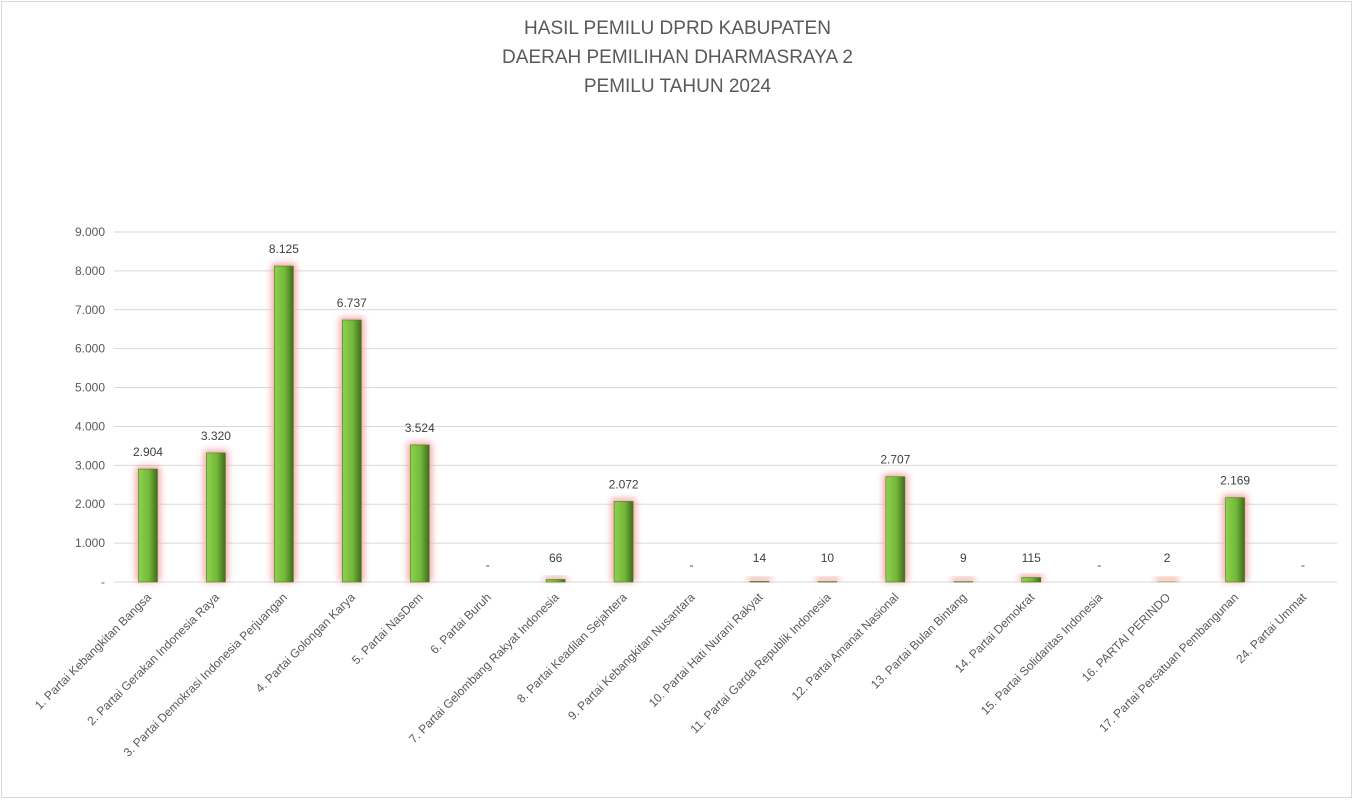 This screenshot has height=801, width=1355. Describe the element at coordinates (760, 558) in the screenshot. I see `data-label-9: 14` at that location.